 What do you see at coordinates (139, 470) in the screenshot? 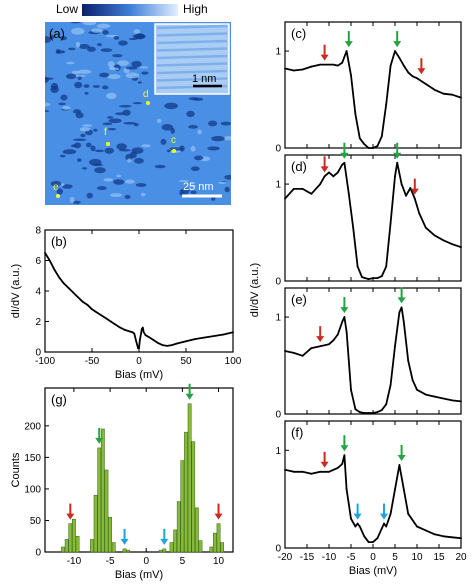
I see `plot-frame` at bounding box center [139, 470].